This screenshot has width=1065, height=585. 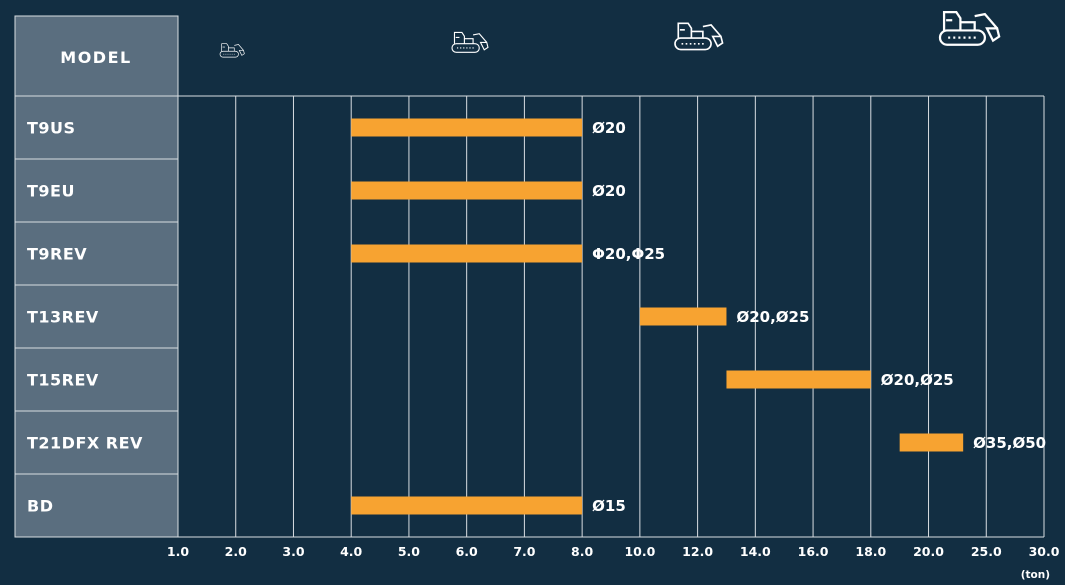 What do you see at coordinates (236, 551) in the screenshot?
I see `x-tick-label: 2.0` at bounding box center [236, 551].